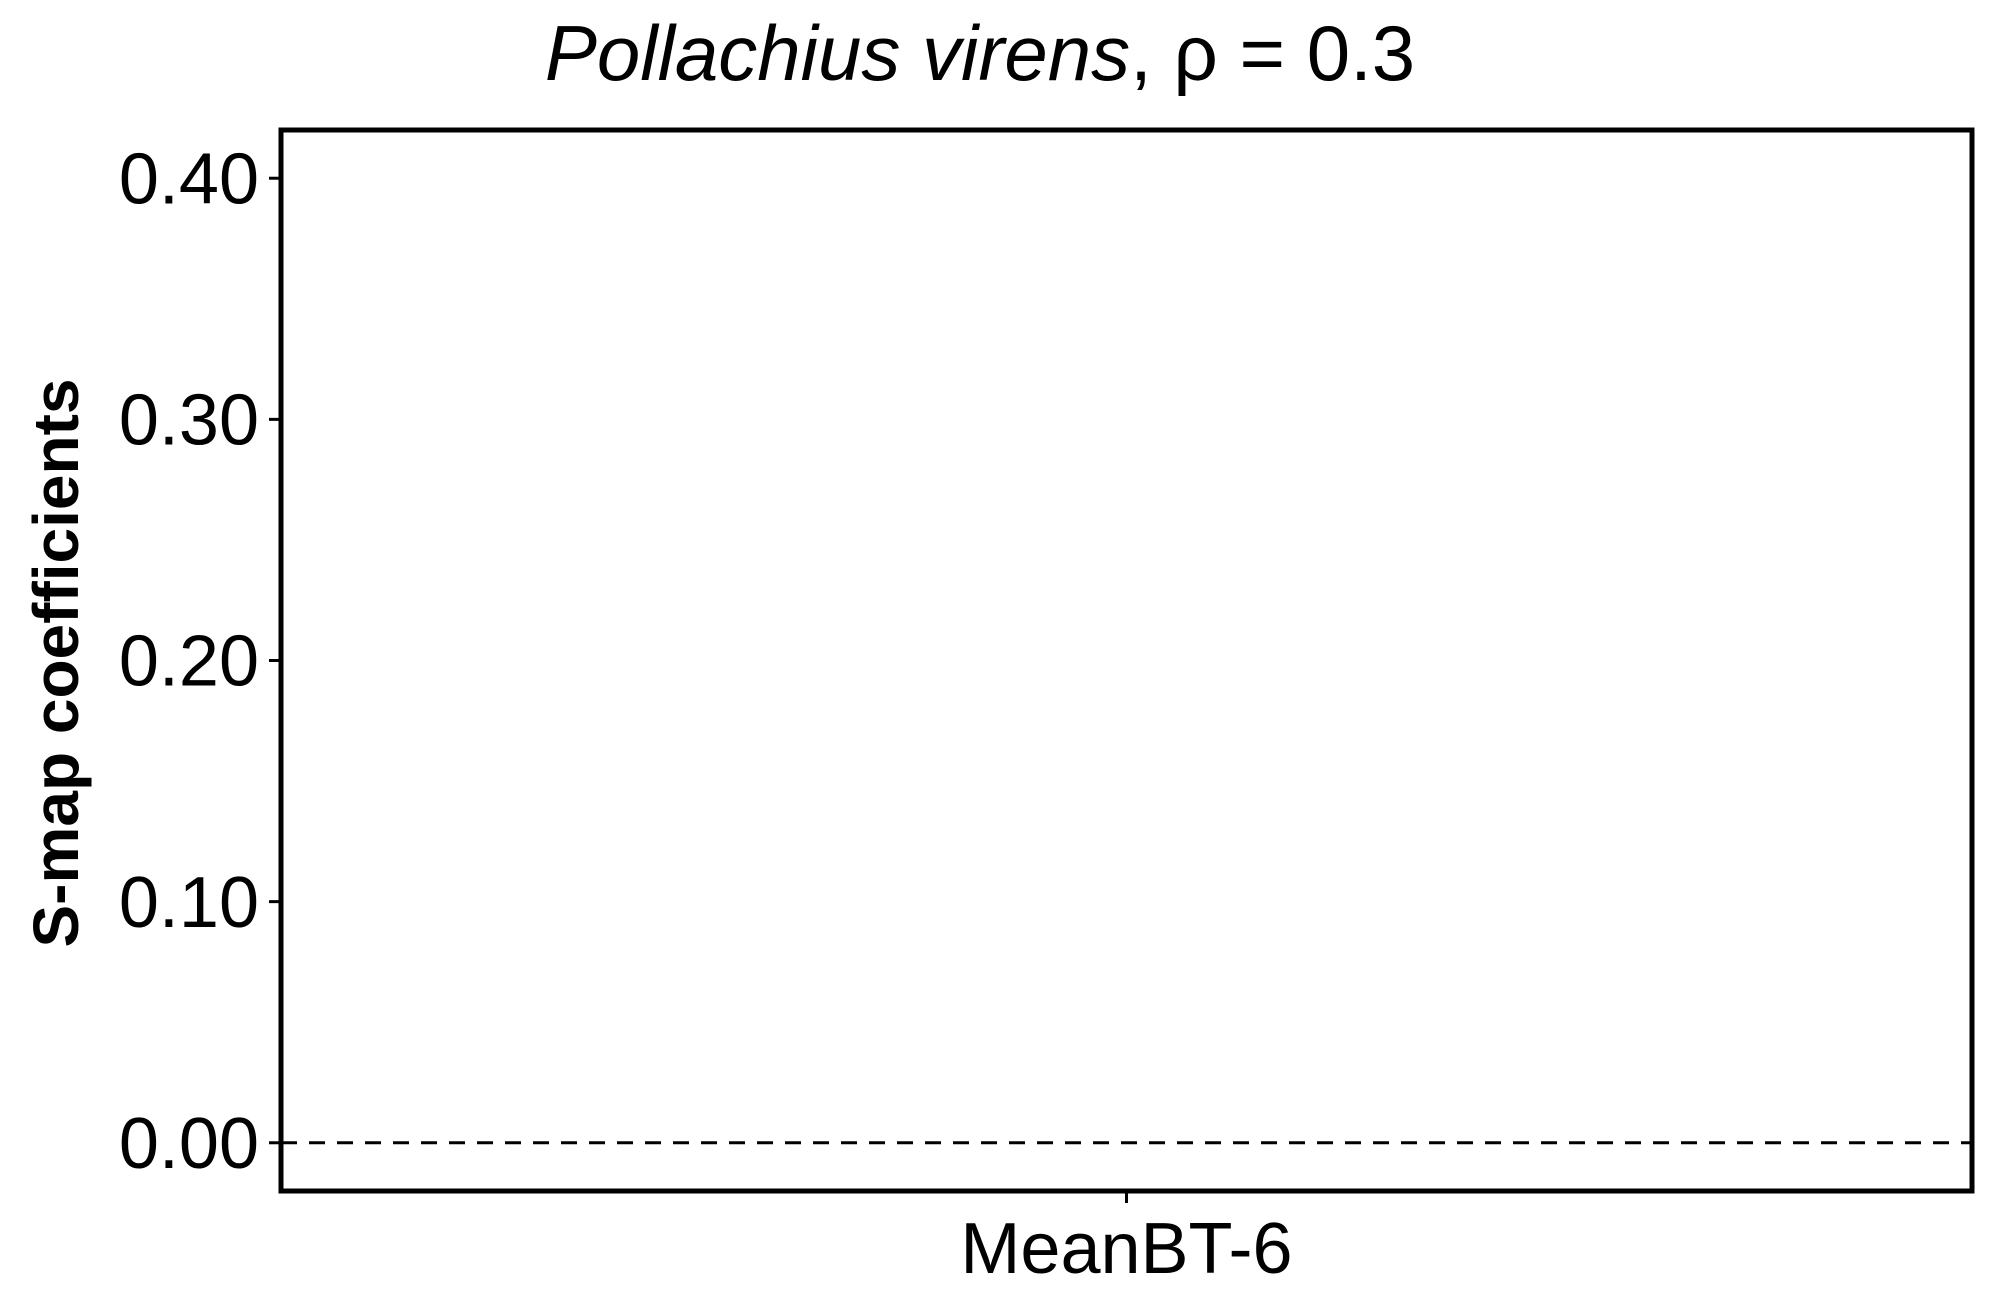 The width and height of the screenshot is (1993, 1290). Describe the element at coordinates (189, 421) in the screenshot. I see `y-tick-label: 0.30` at that location.